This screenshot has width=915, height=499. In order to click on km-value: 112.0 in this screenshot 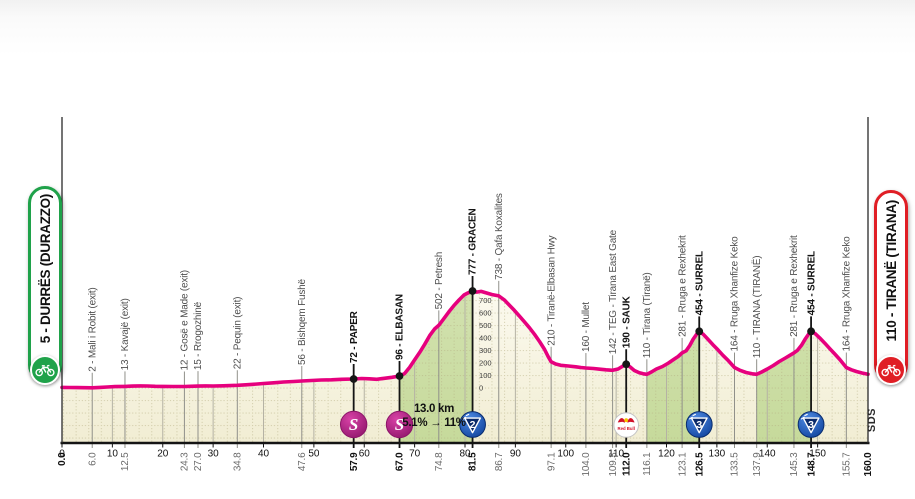, I will do `click(626, 464)`.